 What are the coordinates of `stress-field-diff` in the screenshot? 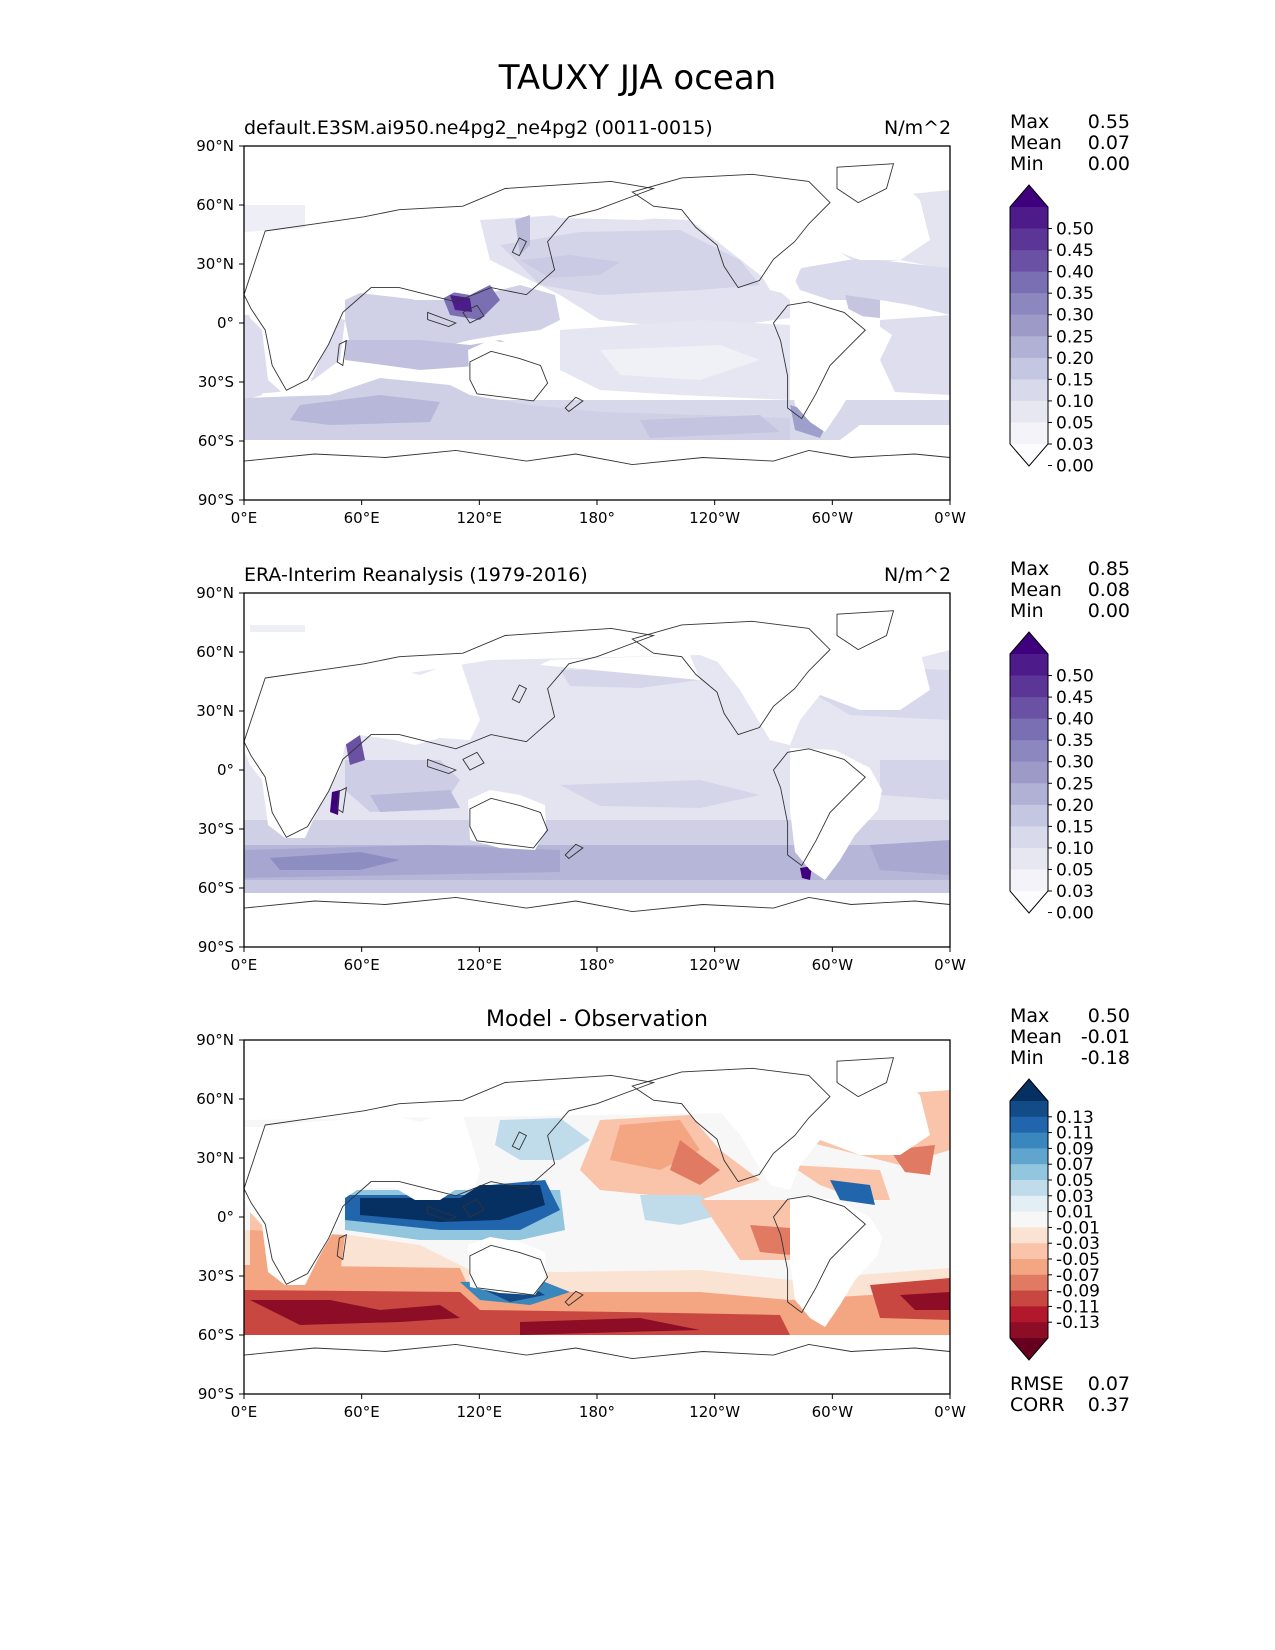 It's located at (597, 1217).